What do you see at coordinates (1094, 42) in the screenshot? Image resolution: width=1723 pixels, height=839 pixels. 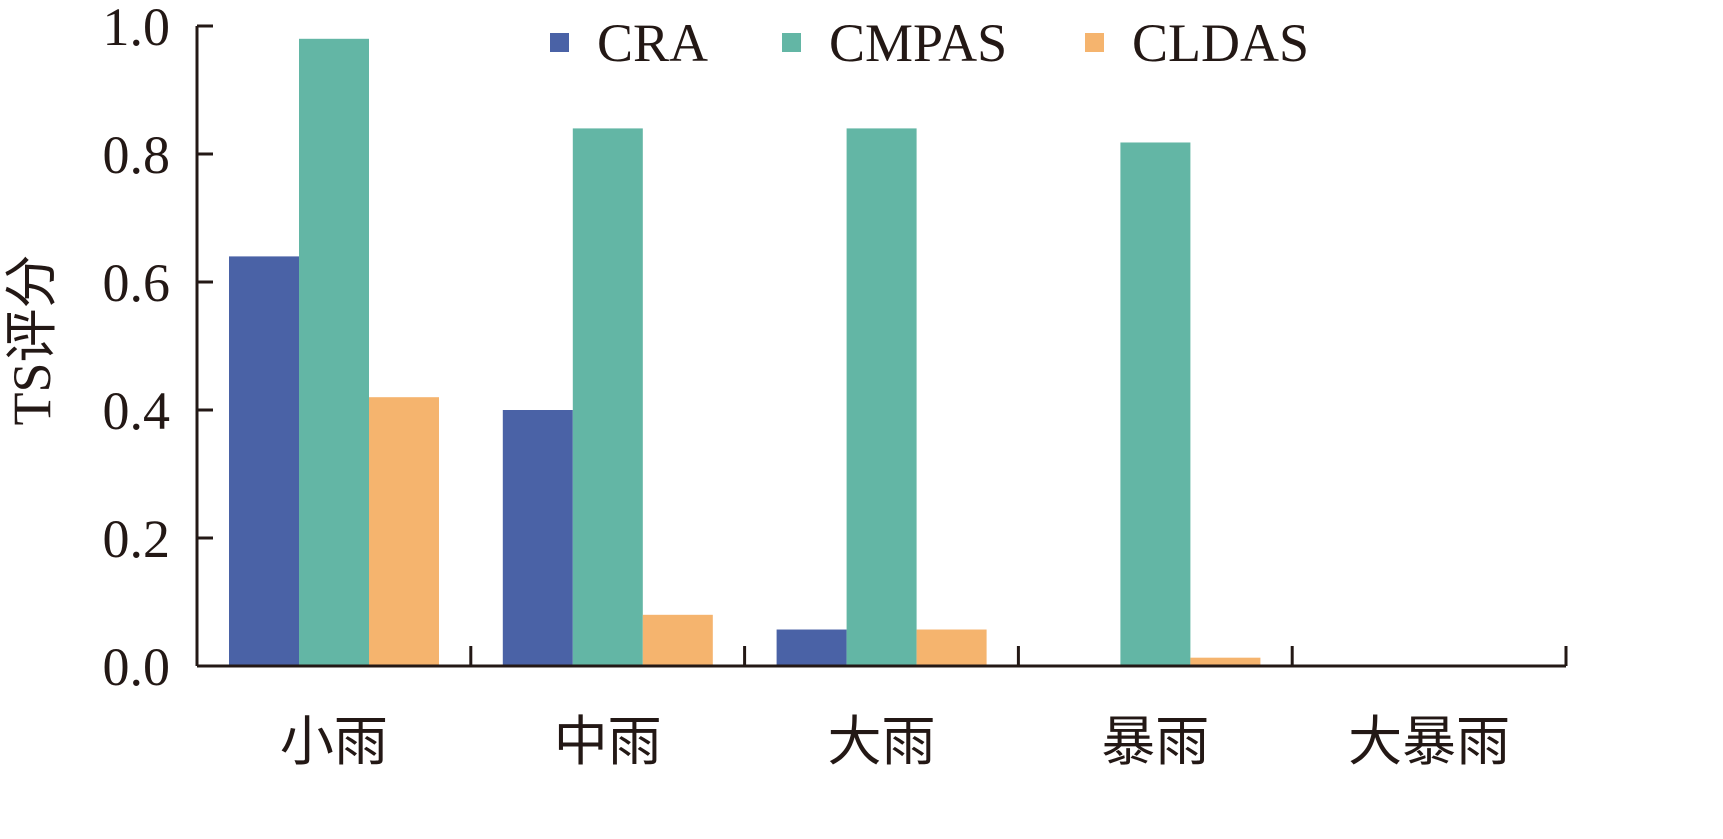 I see `legend-swatch-cldas` at bounding box center [1094, 42].